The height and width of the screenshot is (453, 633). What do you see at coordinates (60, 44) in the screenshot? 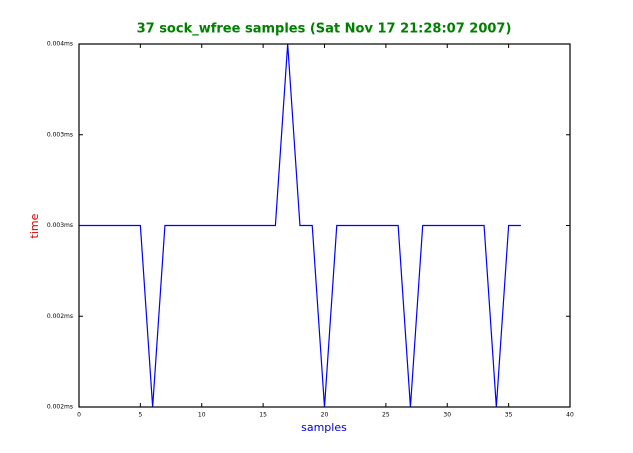
I see `y-tick-label: 0.004ms` at bounding box center [60, 44].